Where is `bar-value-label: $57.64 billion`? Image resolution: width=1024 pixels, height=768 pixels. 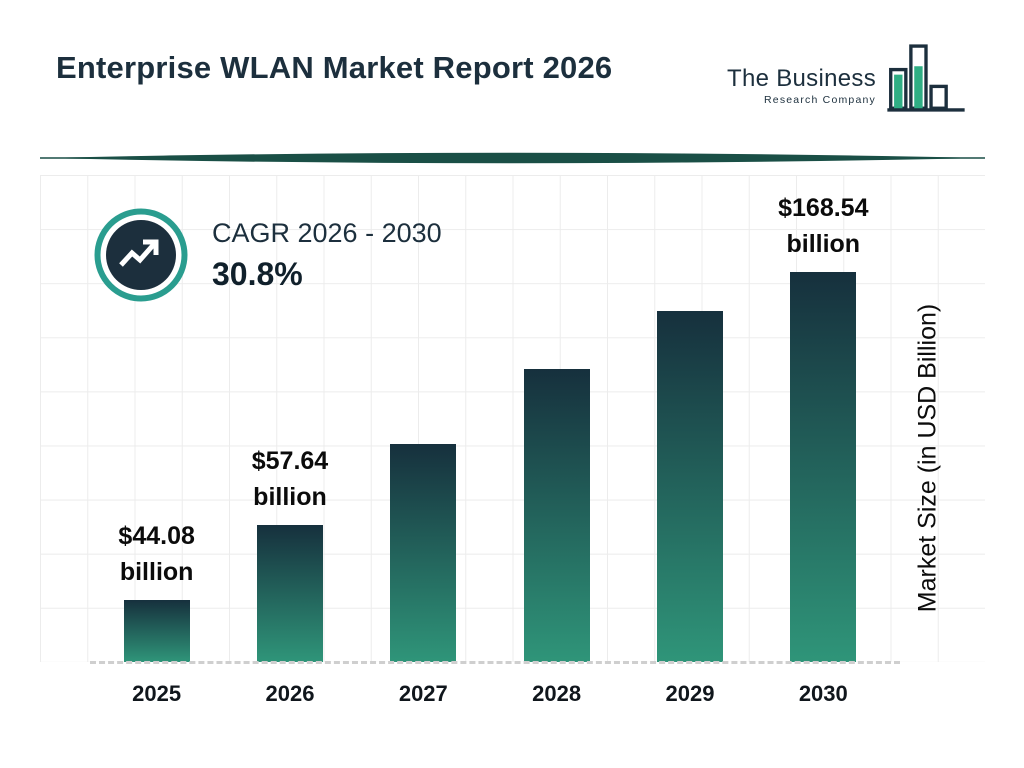 bar-value-label: $57.64 billion is located at coordinates (290, 479).